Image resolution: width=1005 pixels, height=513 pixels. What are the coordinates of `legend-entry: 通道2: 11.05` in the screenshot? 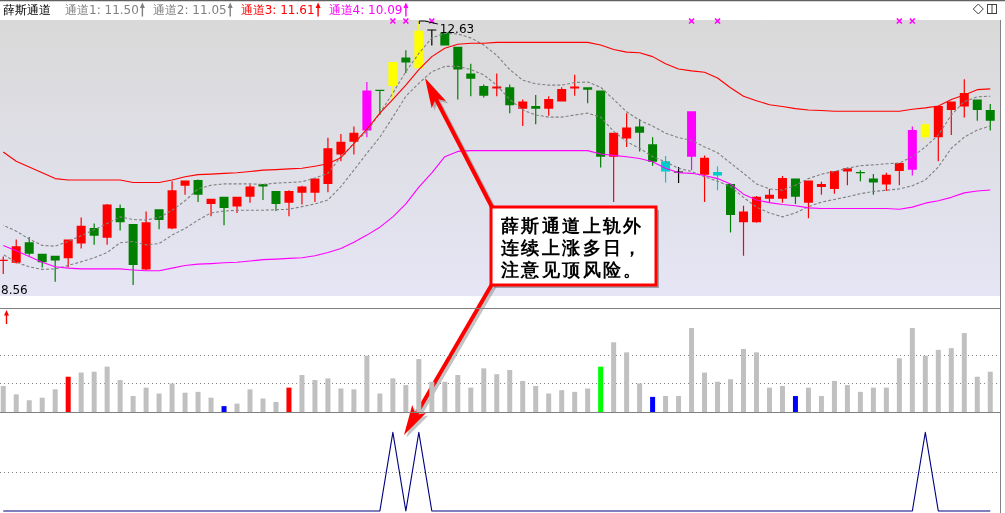 It's located at (192, 9).